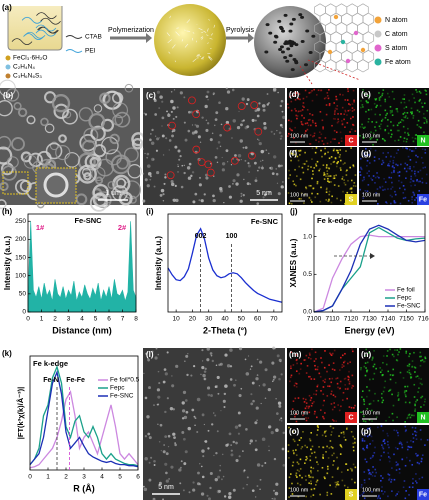 This screenshot has height=500, width=429. Describe the element at coordinates (113, 193) in the screenshot. I see `scale-label: 1 um` at that location.